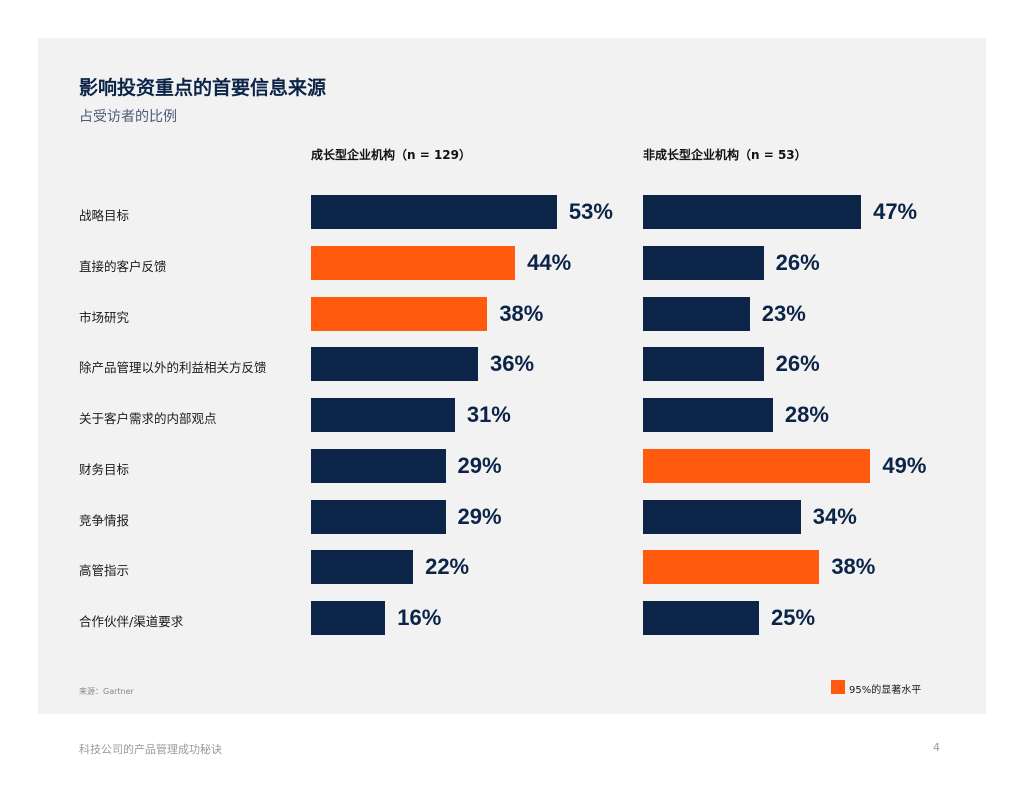  I want to click on bar-value-label: 36%, so click(512, 364).